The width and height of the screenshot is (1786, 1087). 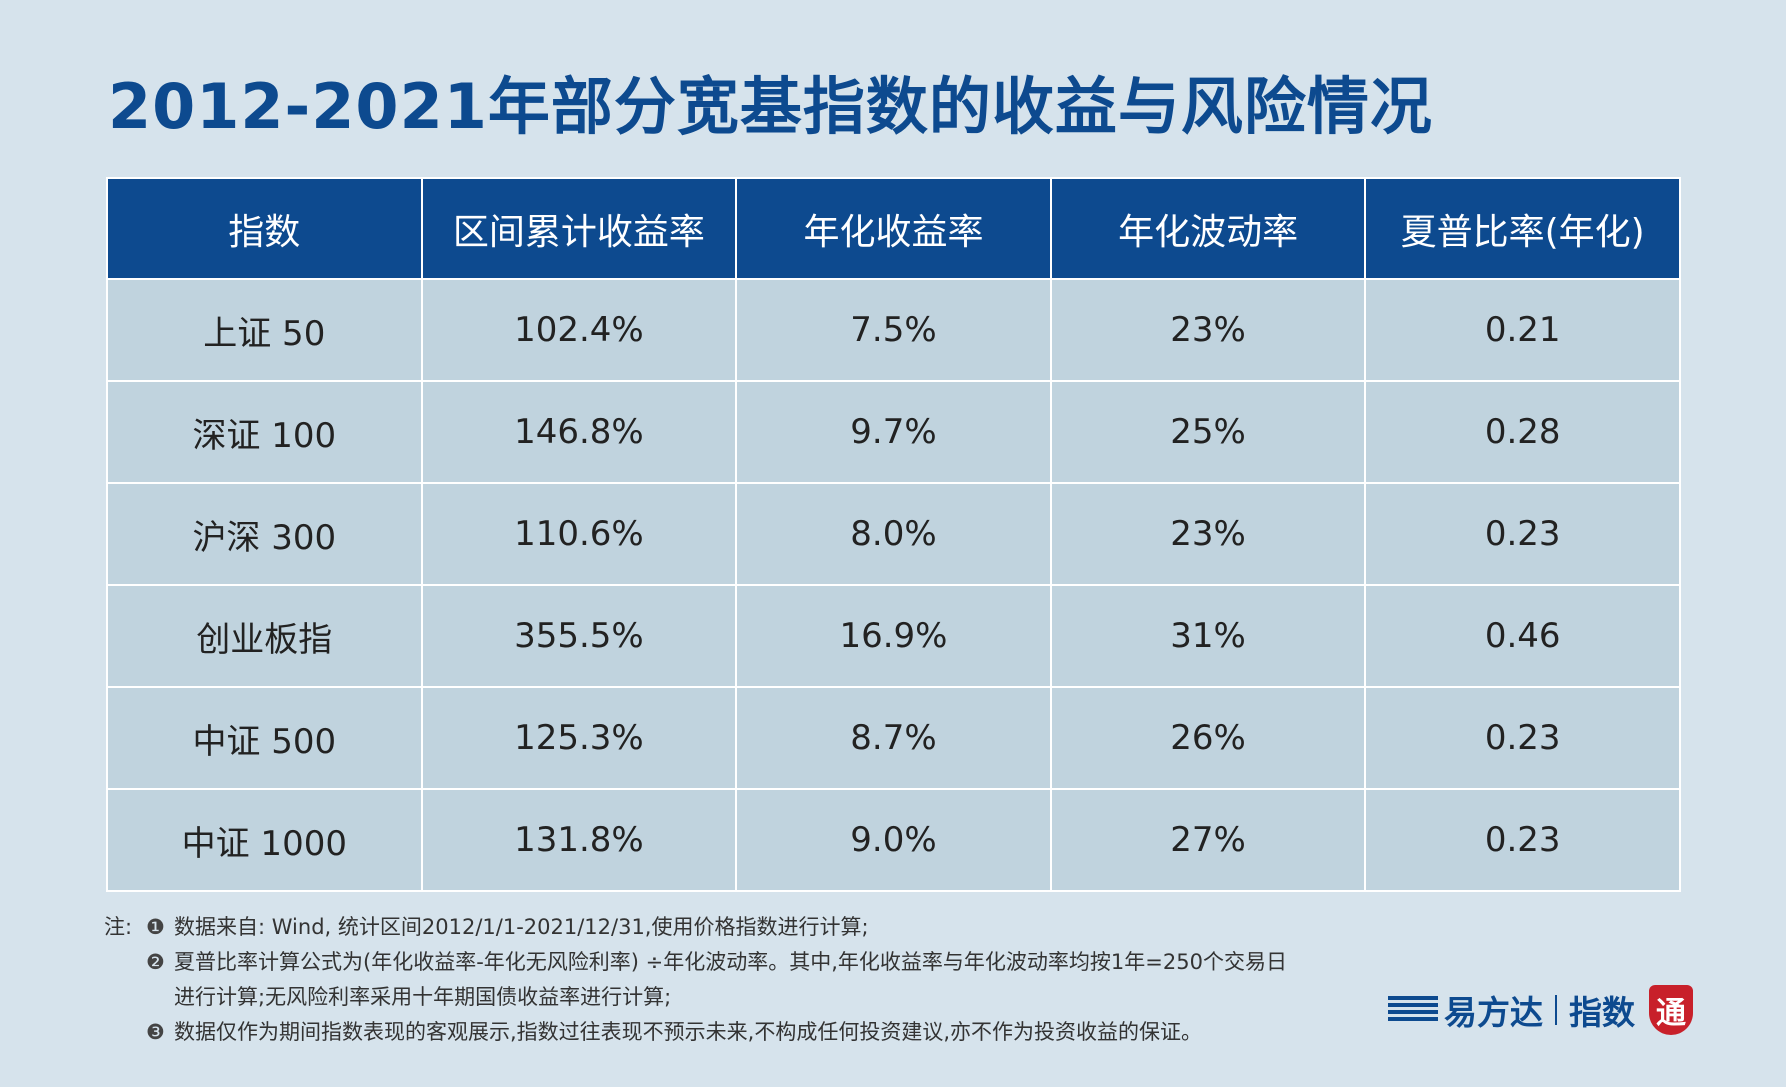 I want to click on table-cell: 355.5%, so click(x=579, y=636).